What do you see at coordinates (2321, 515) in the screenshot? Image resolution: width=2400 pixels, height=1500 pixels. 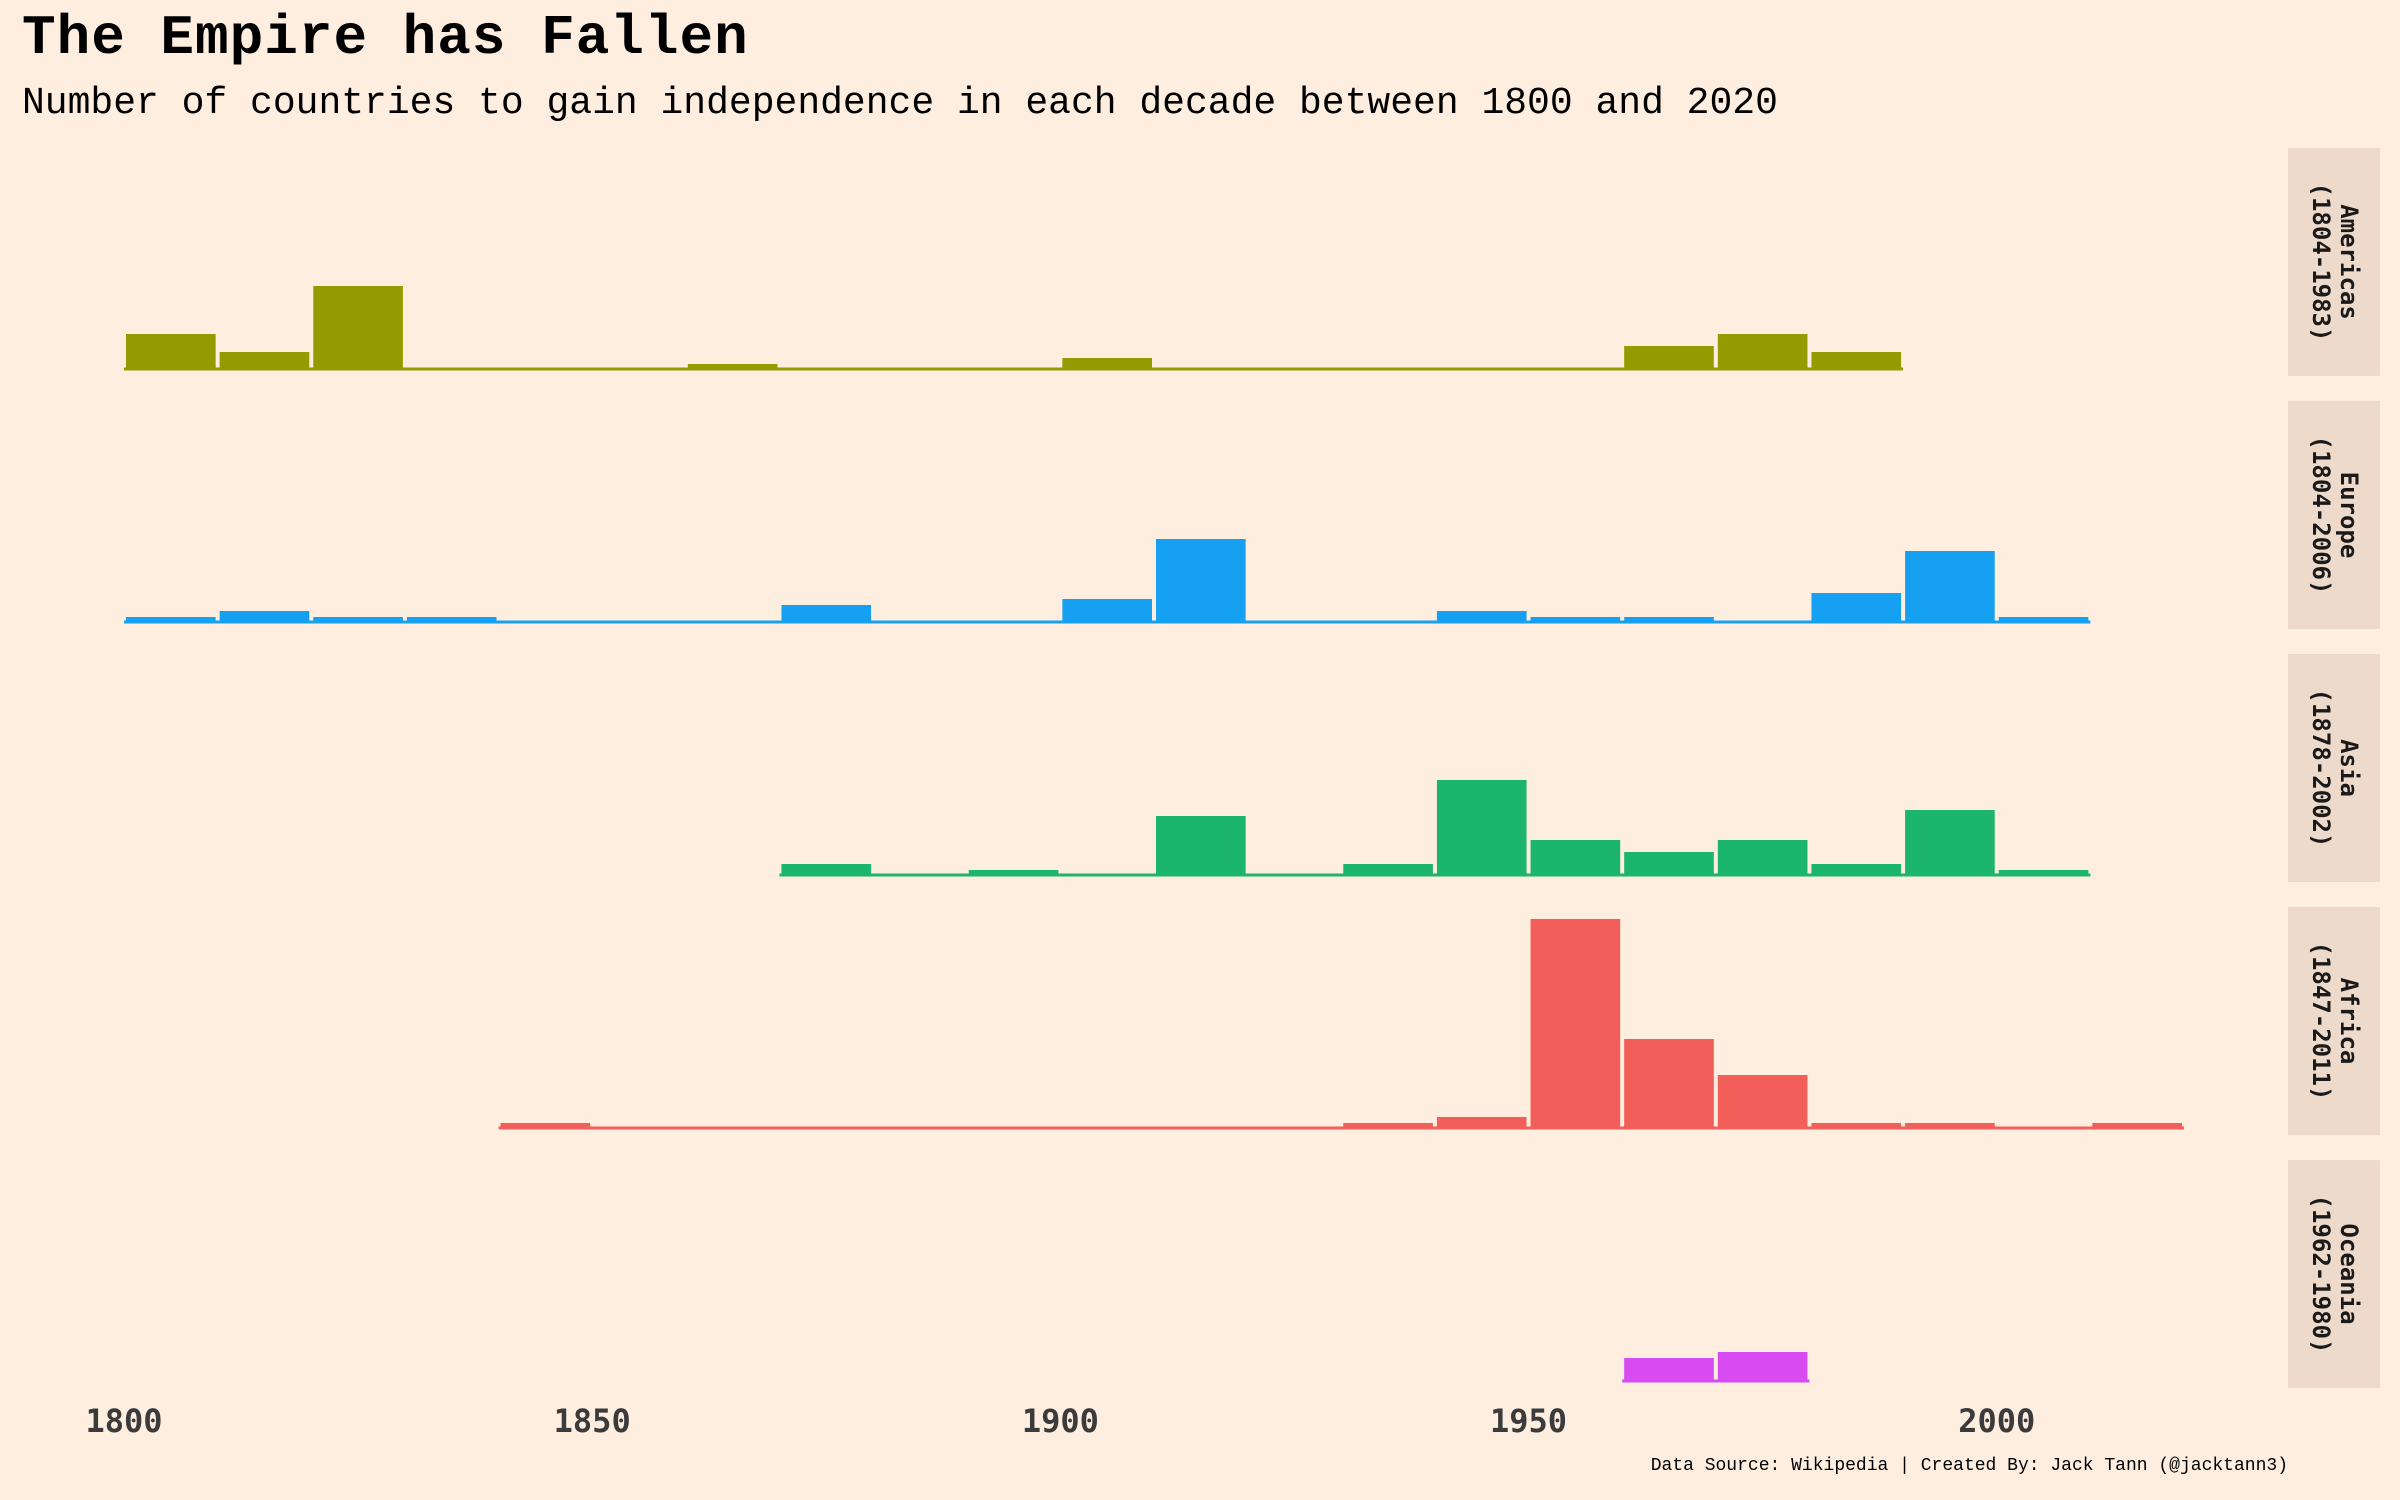 I see `facet-range-europe: (1804-2006)` at bounding box center [2321, 515].